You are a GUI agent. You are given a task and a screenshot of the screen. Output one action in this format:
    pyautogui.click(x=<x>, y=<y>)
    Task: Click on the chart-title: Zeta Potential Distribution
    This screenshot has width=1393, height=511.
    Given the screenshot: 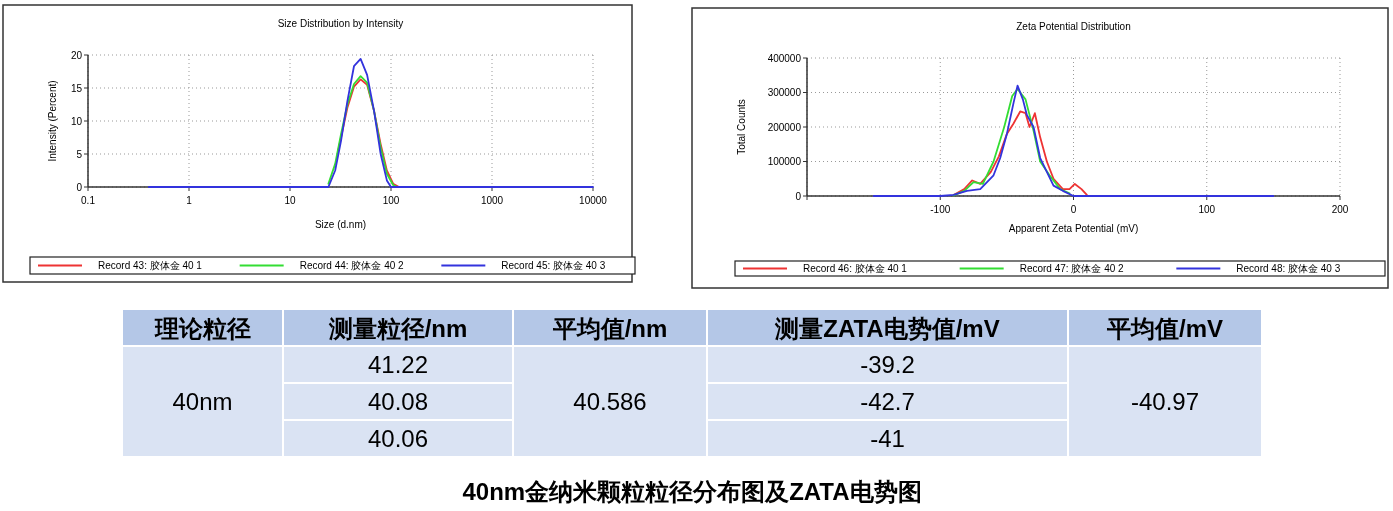 What is the action you would take?
    pyautogui.click(x=1073, y=26)
    